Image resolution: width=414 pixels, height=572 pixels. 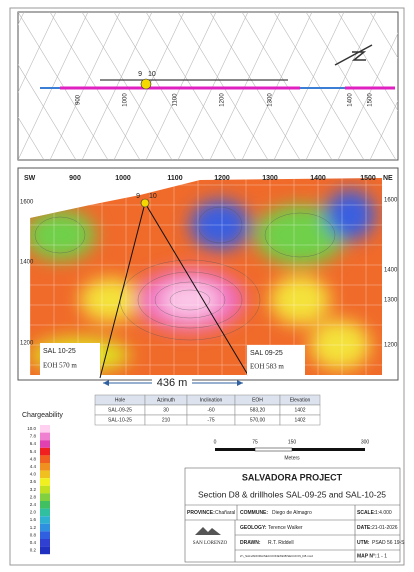 I want to click on table-text: -75, so click(x=210, y=420).